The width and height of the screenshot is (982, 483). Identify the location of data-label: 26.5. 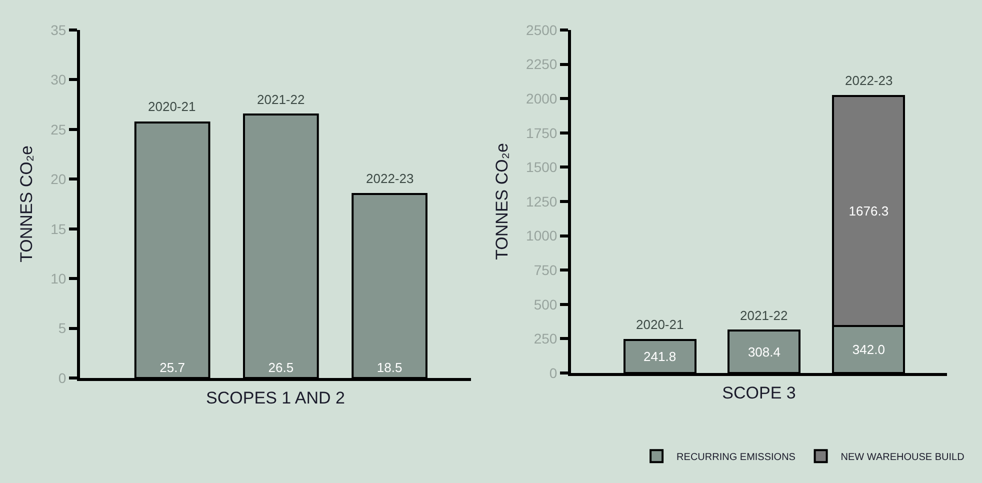
(281, 367).